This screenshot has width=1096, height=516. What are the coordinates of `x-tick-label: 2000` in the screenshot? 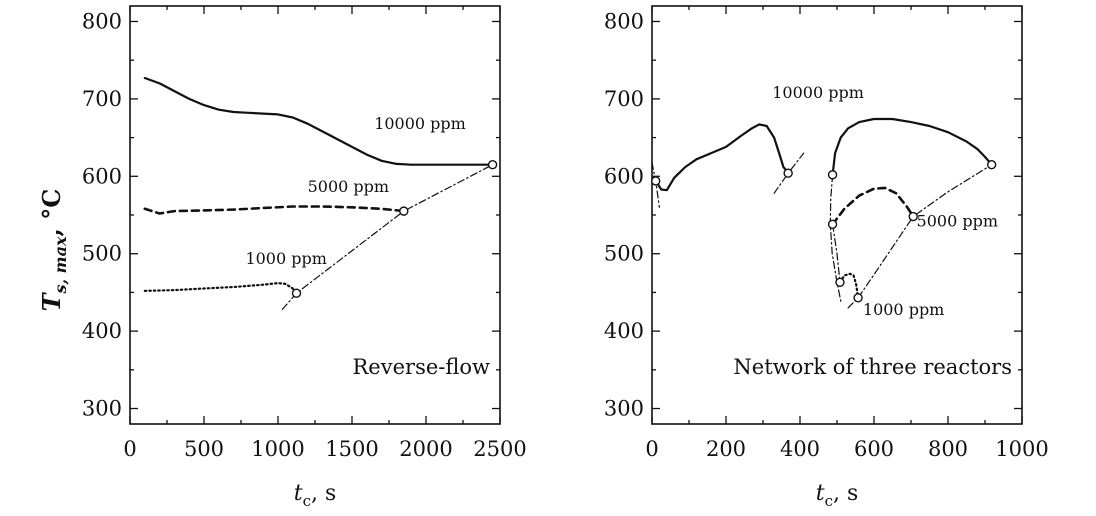 It's located at (425, 449).